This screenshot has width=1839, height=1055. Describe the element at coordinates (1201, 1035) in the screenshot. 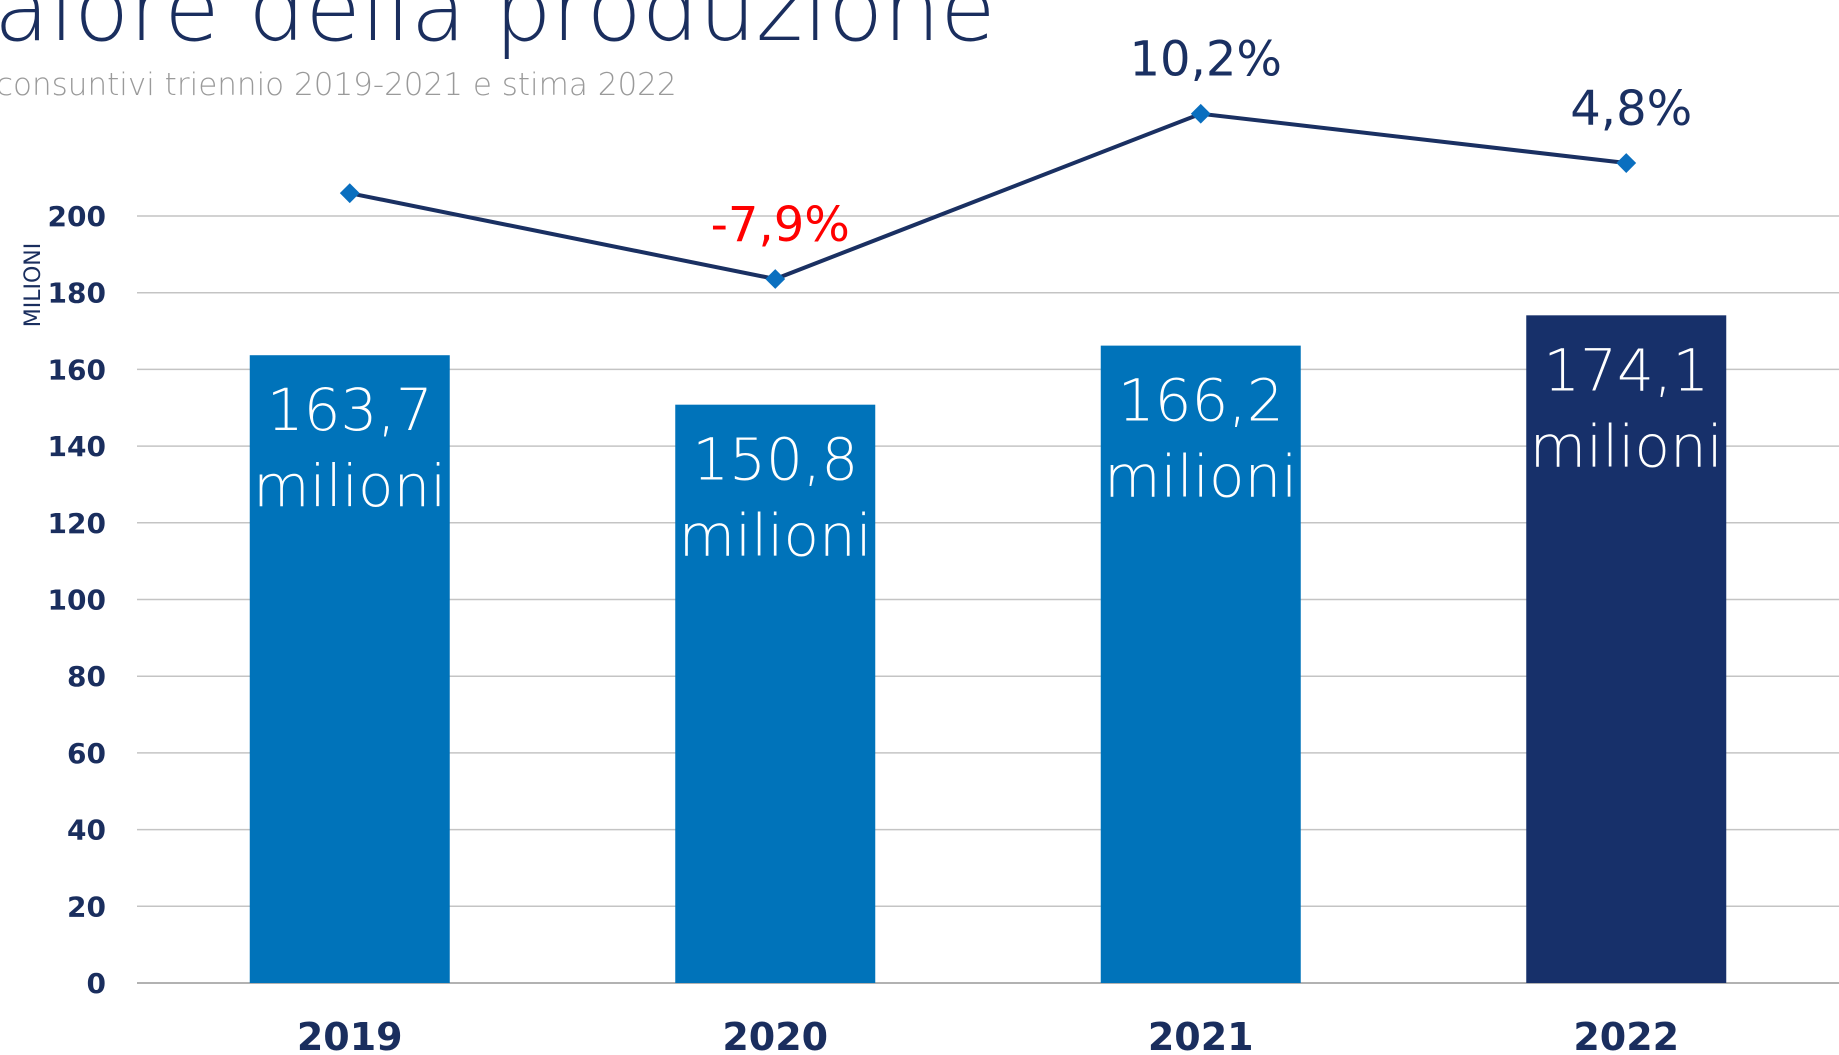

I see `x-tick-label: 2021` at that location.